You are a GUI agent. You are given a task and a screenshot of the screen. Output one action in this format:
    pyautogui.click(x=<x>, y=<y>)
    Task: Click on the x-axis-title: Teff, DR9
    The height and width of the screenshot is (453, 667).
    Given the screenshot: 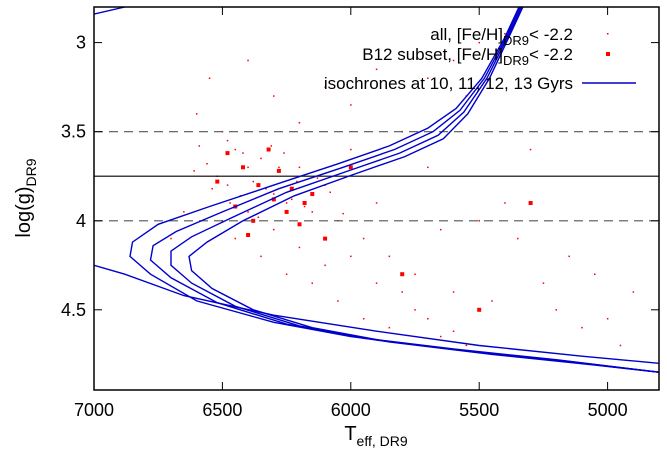 What is the action you would take?
    pyautogui.click(x=376, y=436)
    